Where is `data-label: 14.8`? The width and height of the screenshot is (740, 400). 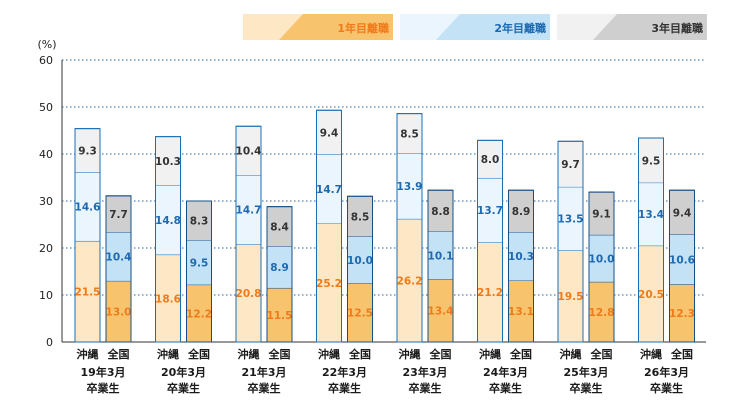
data-label: 14.8 is located at coordinates (168, 221).